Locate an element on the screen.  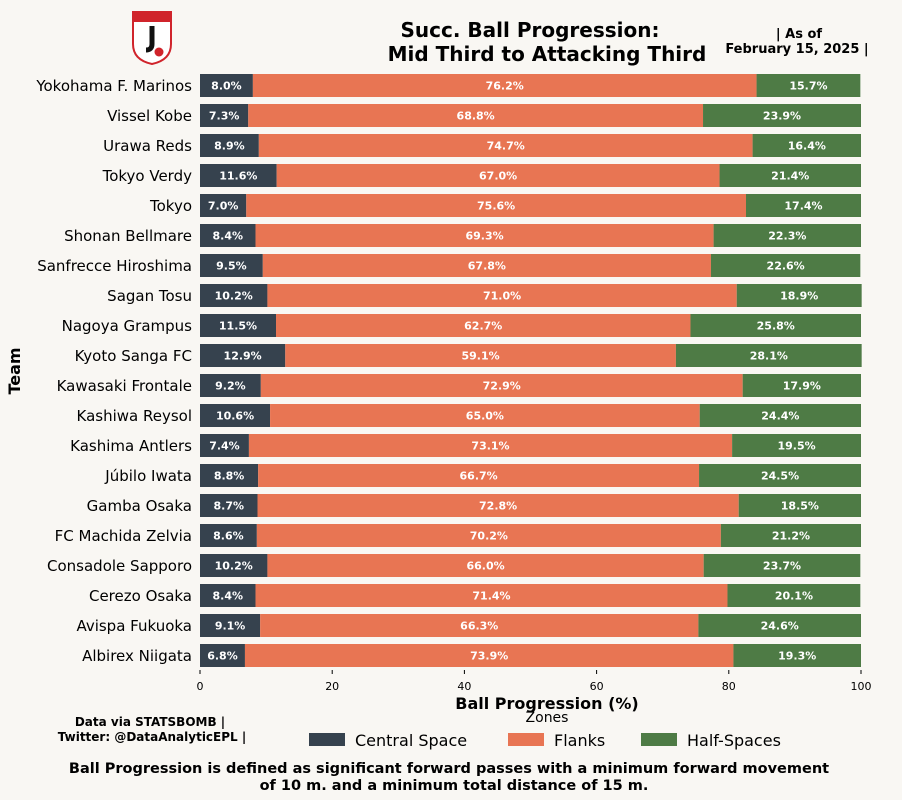
legend-label: Half-Spaces is located at coordinates (734, 740).